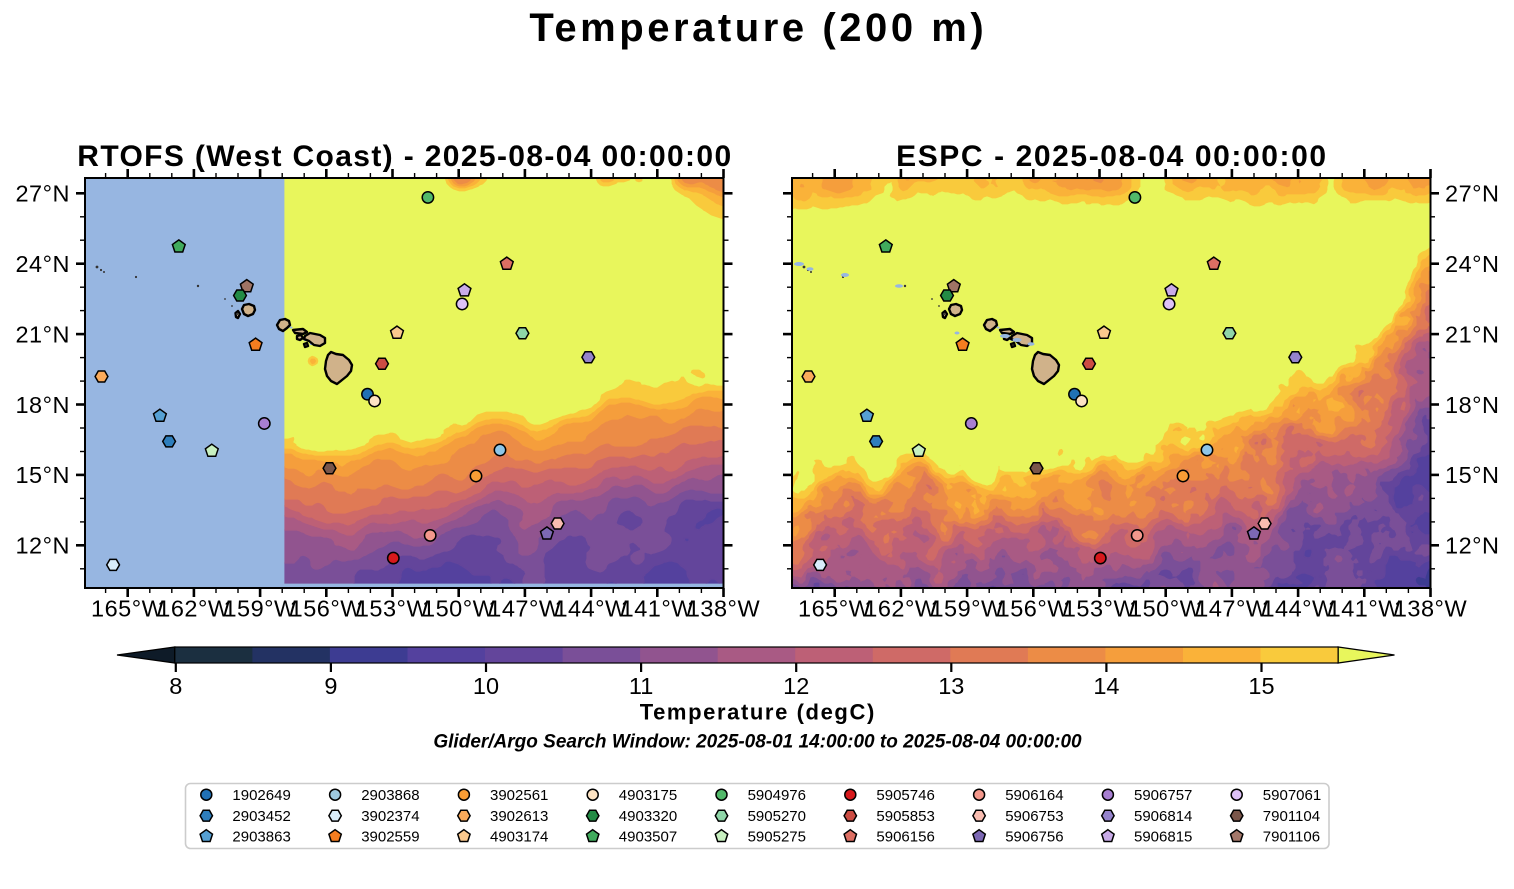  Describe the element at coordinates (796, 686) in the screenshot. I see `svg-text: 12` at that location.